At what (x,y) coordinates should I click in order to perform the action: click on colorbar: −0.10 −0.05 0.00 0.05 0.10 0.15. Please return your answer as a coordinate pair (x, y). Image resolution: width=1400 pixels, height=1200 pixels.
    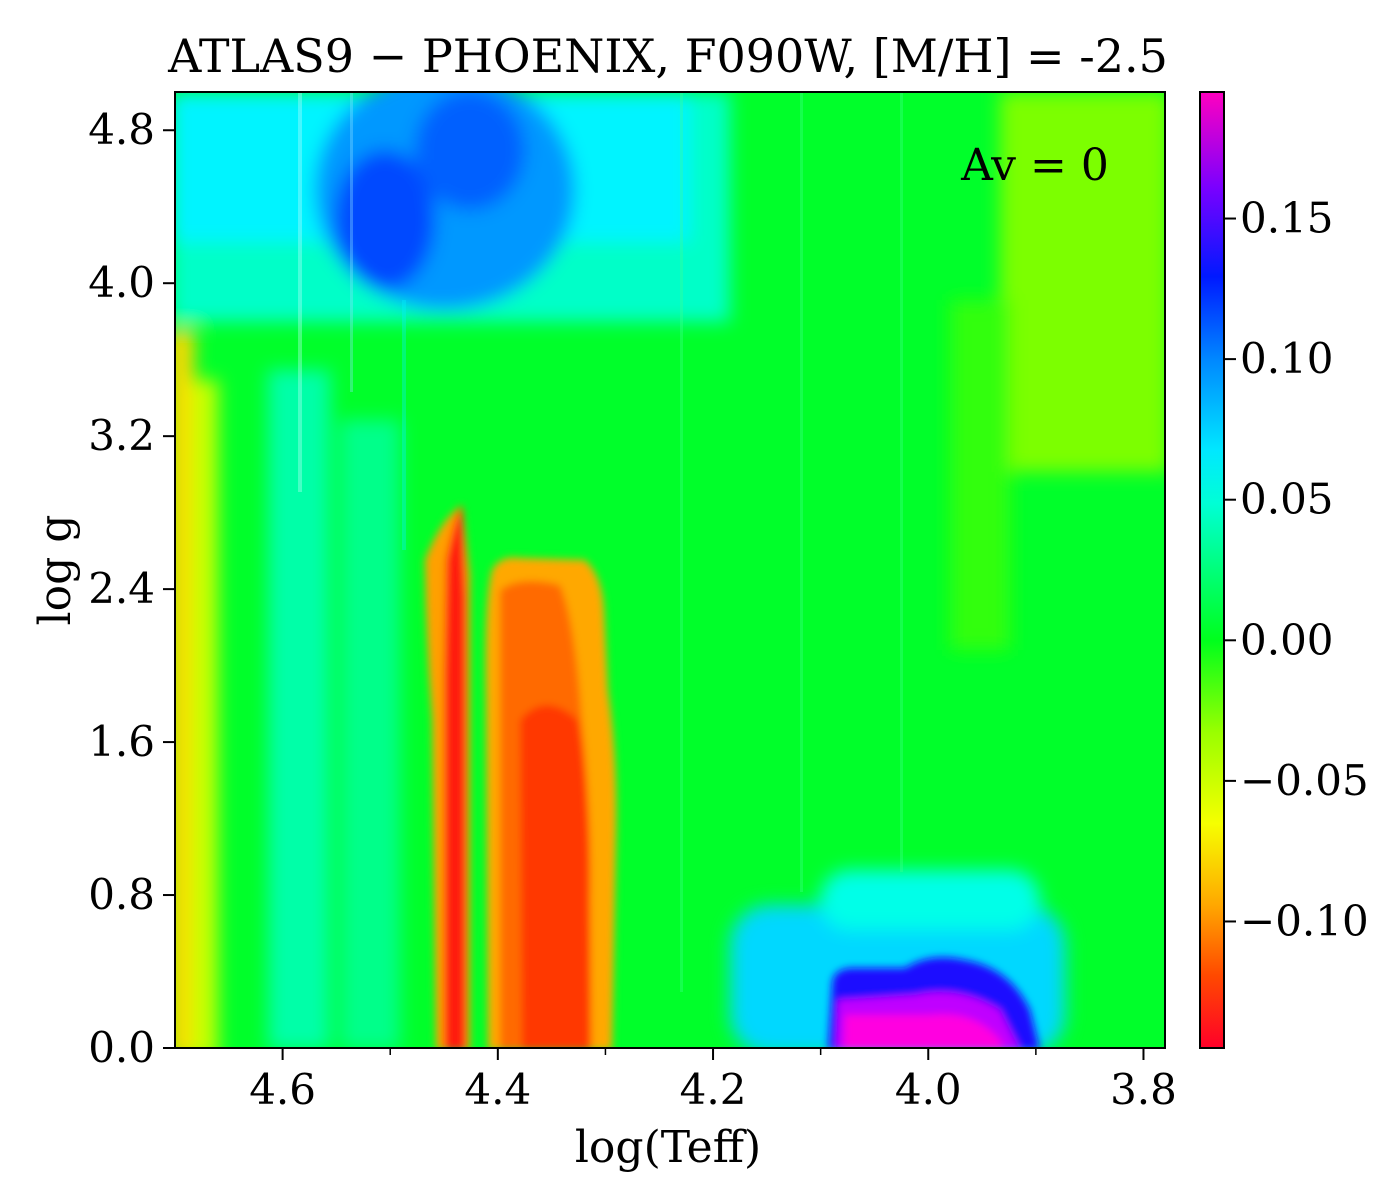
    Looking at the image, I should click on (1284, 570).